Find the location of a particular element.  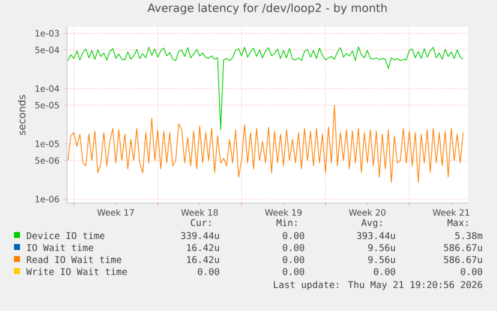

y-tick-label: 1e-05 is located at coordinates (47, 144).